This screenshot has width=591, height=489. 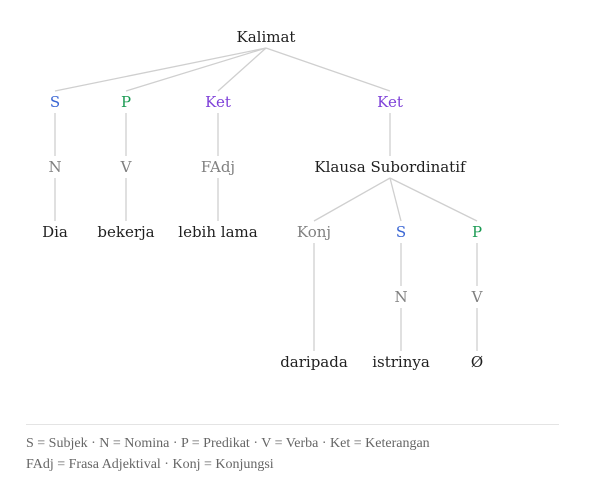 I want to click on node-n1: N, so click(x=54, y=167).